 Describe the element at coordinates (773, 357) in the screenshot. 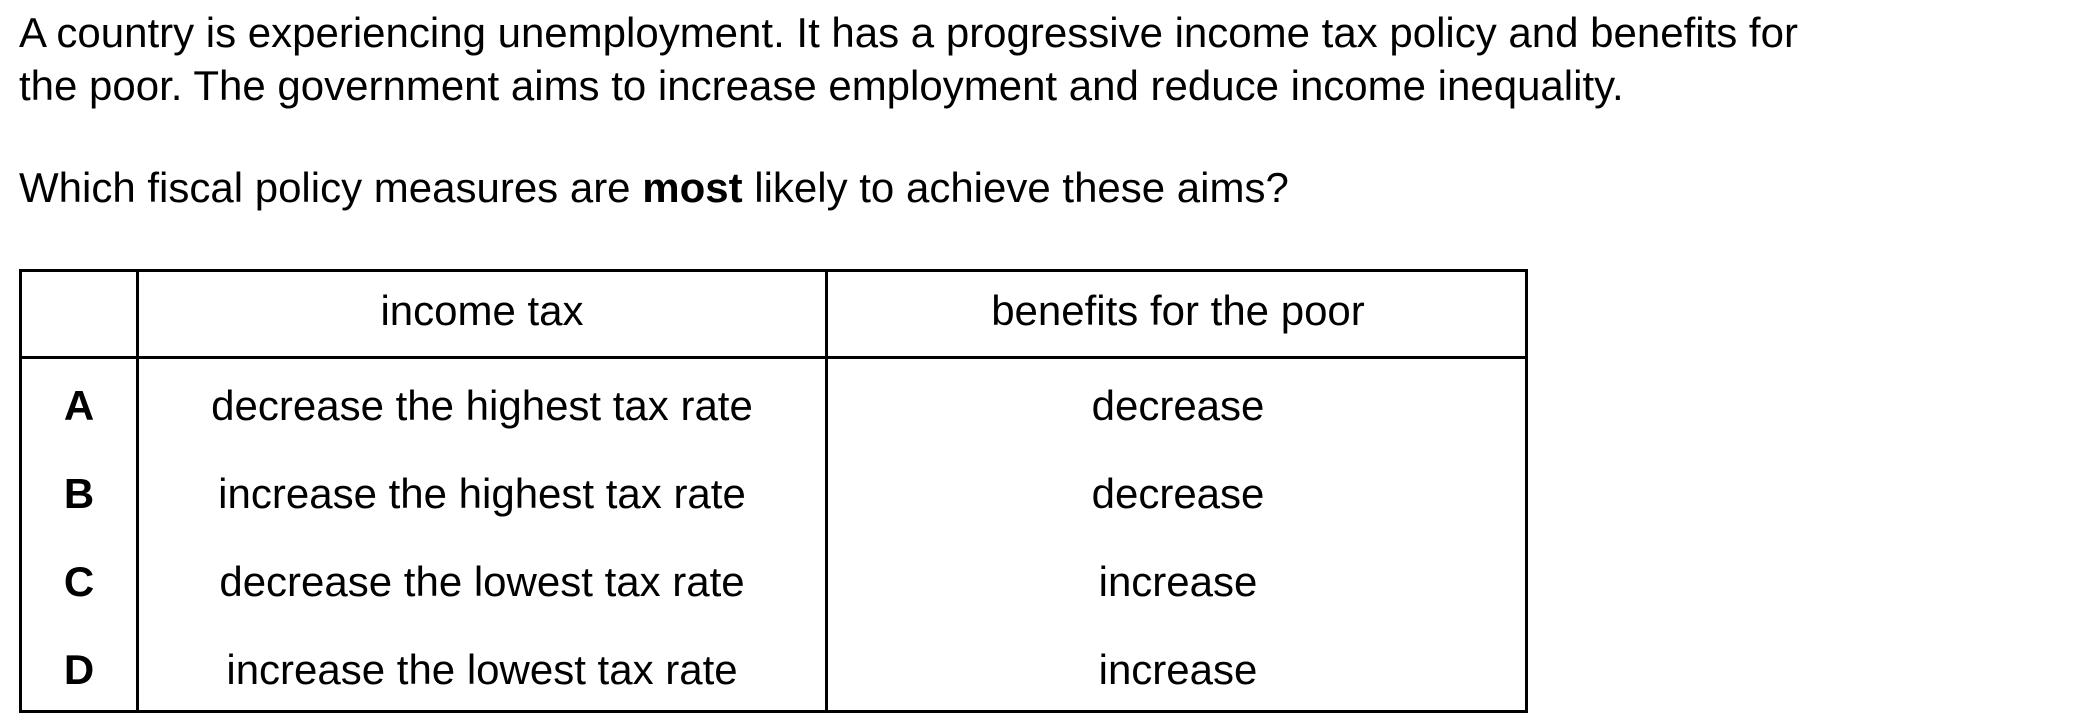

I see `header-divider` at that location.